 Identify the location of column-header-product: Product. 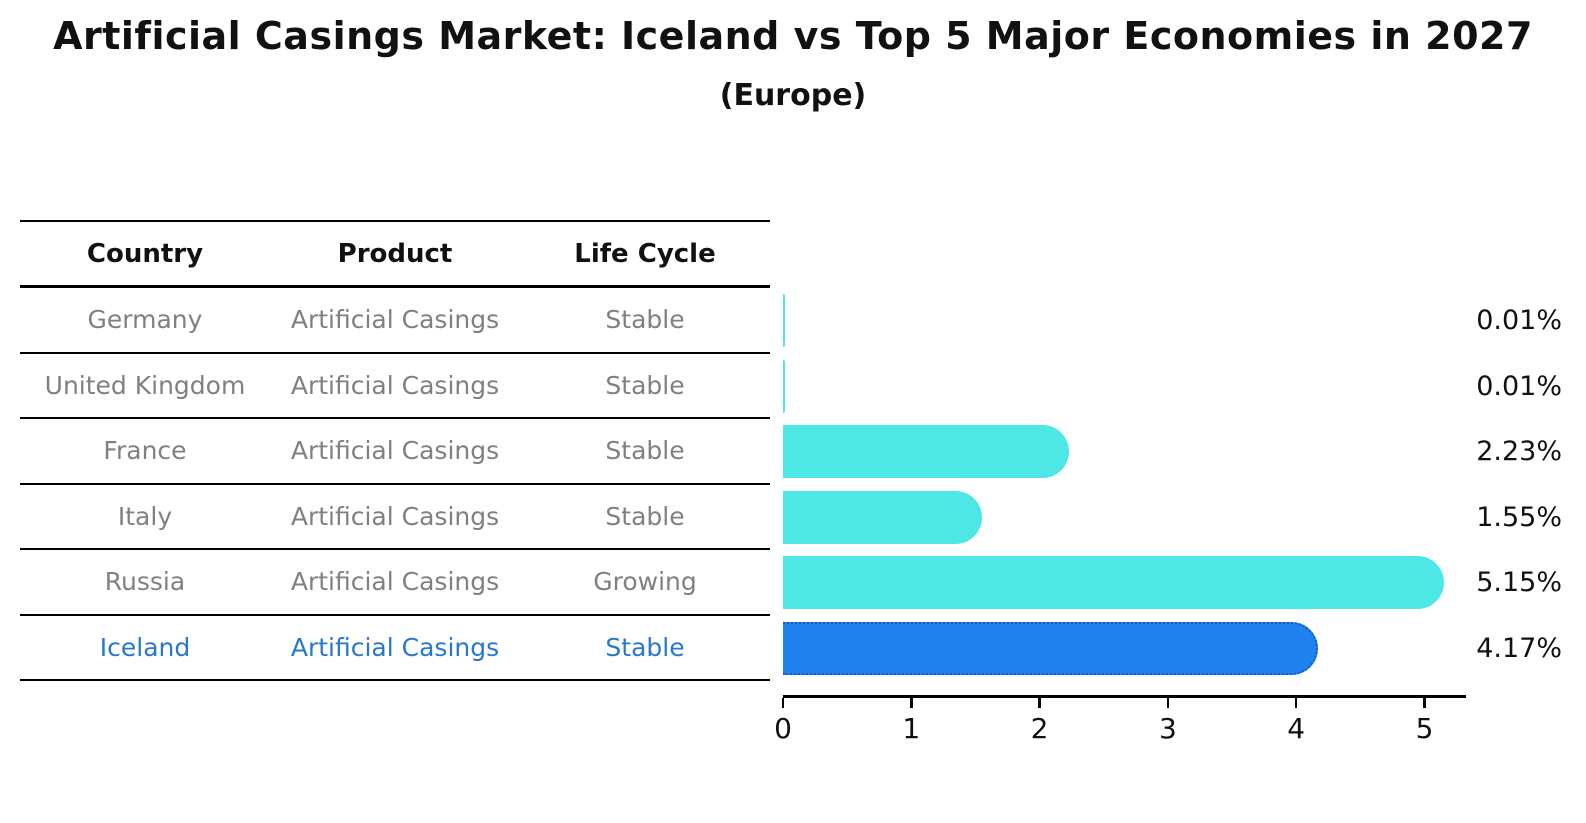
(395, 253).